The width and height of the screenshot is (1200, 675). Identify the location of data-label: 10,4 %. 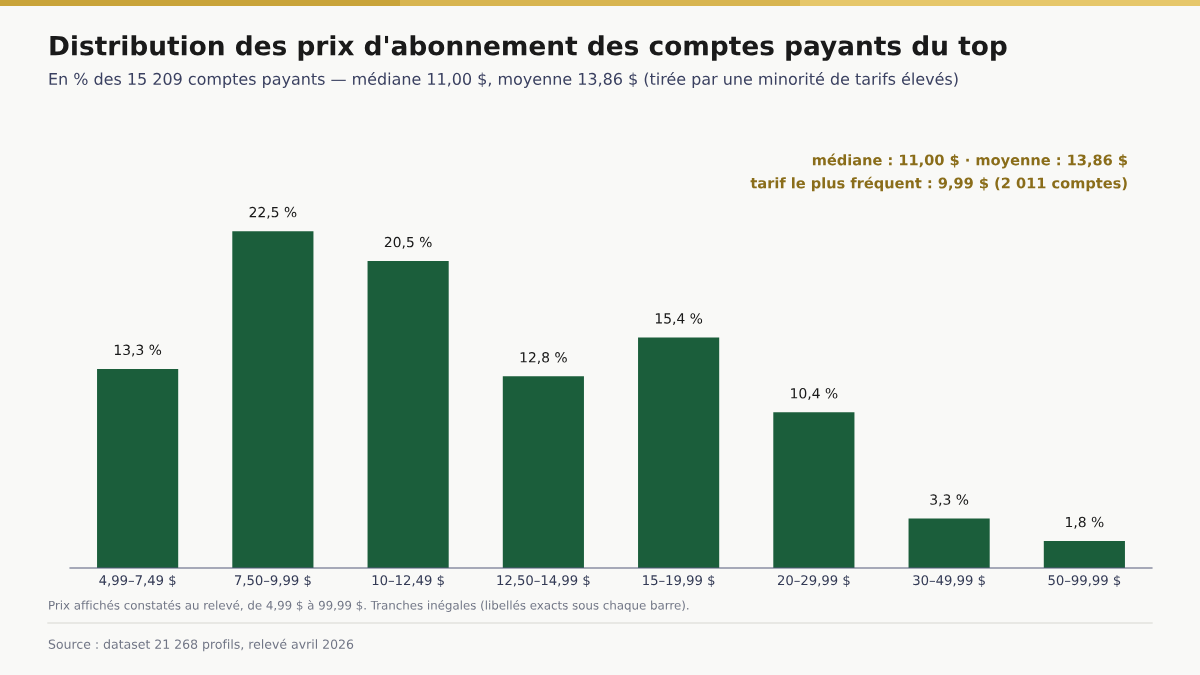
(814, 394).